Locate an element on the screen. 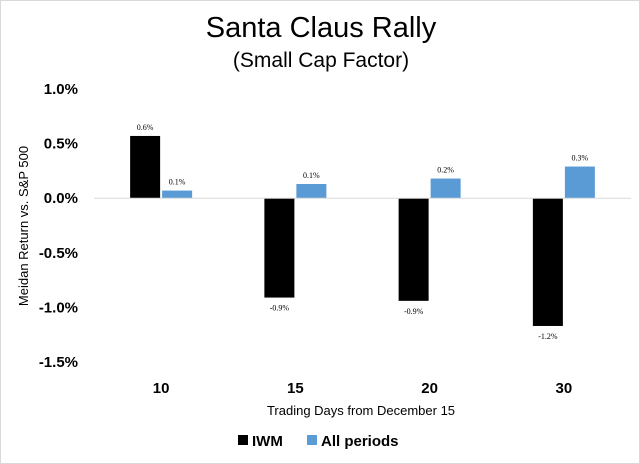 The image size is (640, 464). legend-label-all-periods: All periods is located at coordinates (360, 441).